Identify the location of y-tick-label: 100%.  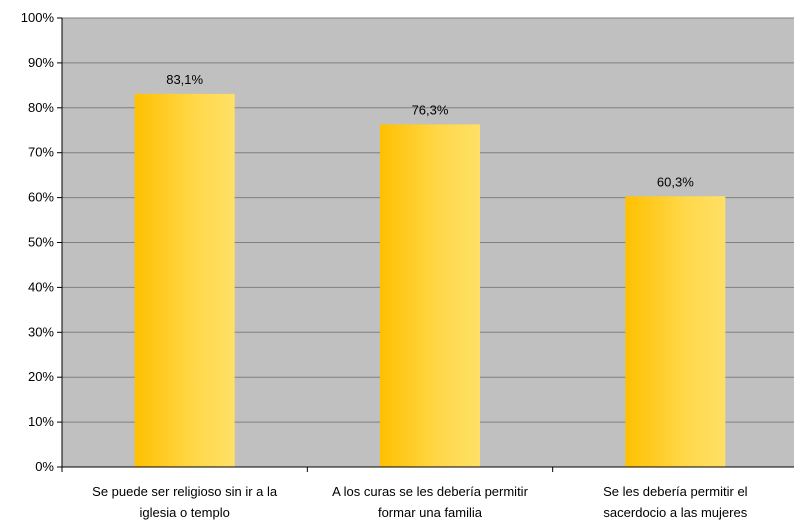
(38, 17).